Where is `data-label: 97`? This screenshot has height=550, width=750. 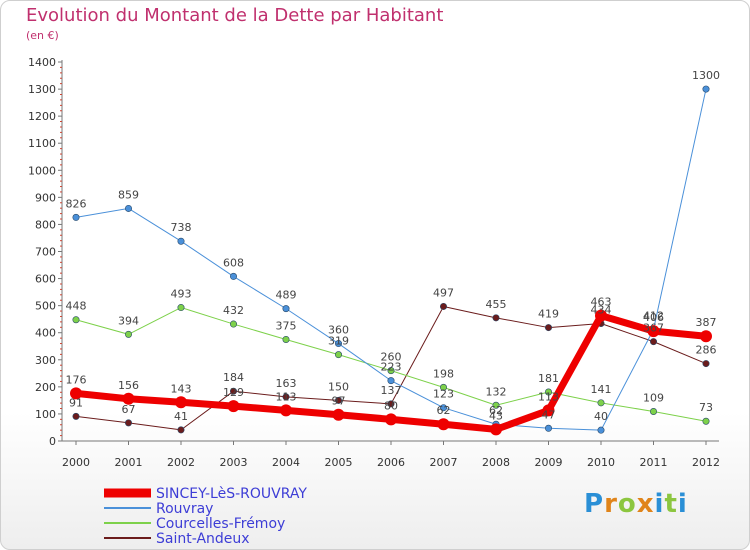
data-label: 97 is located at coordinates (339, 401).